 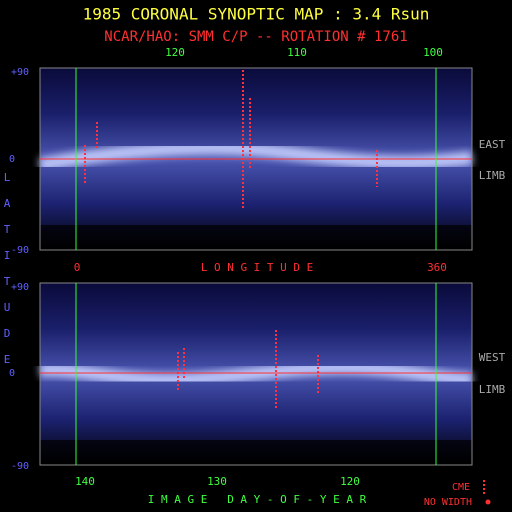 What do you see at coordinates (7, 307) in the screenshot?
I see `latitude-letter: U` at bounding box center [7, 307].